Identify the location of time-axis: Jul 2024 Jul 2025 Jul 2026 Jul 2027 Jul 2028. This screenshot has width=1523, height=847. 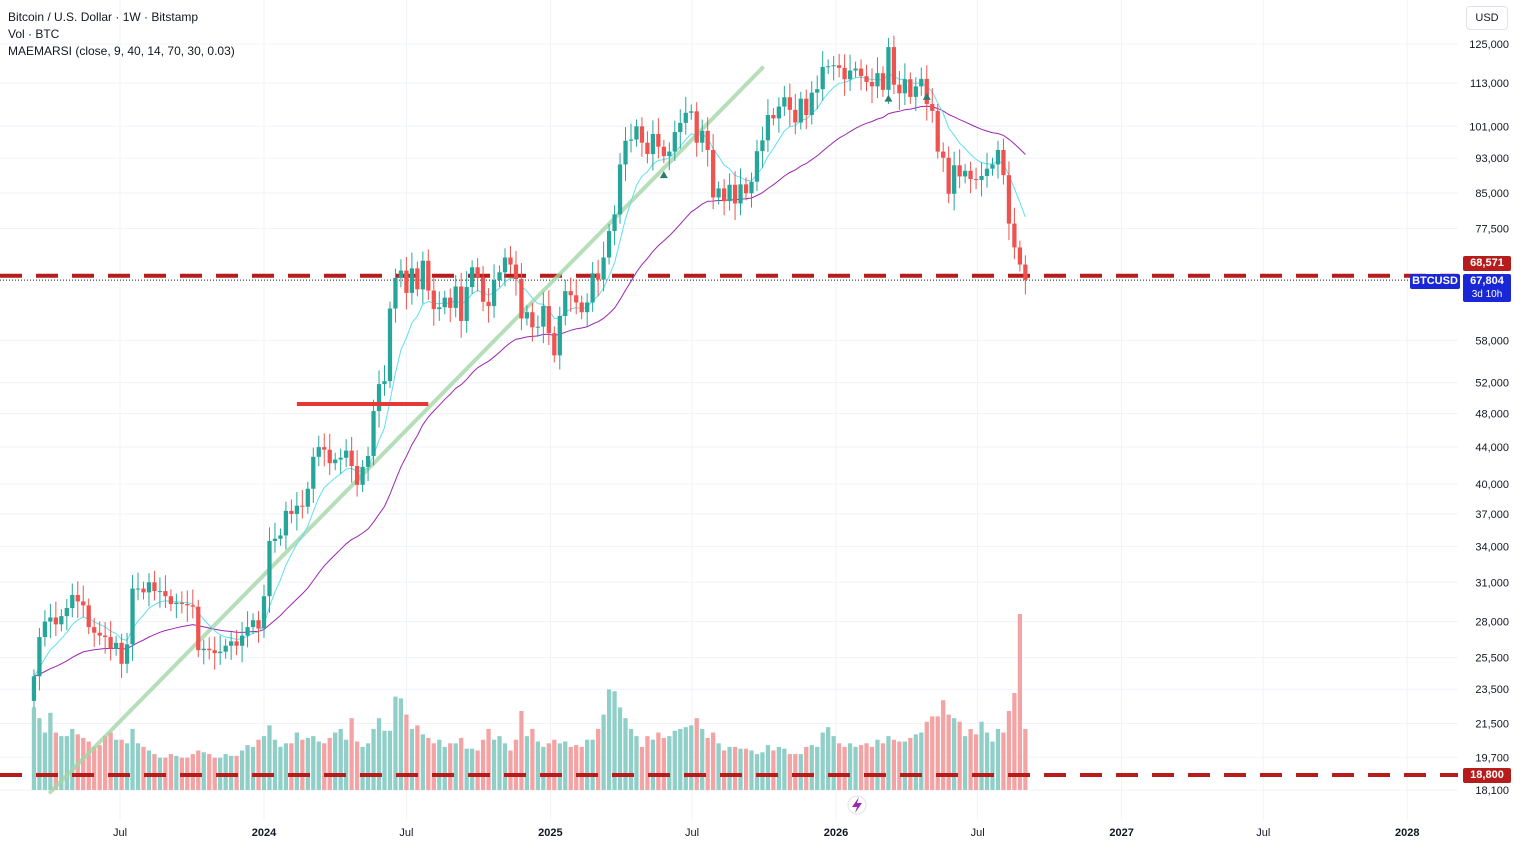
(729, 833).